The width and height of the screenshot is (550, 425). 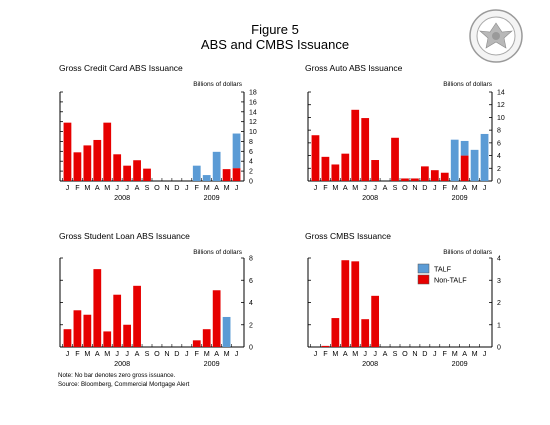 What do you see at coordinates (423, 268) in the screenshot?
I see `legend-swatch-talf` at bounding box center [423, 268].